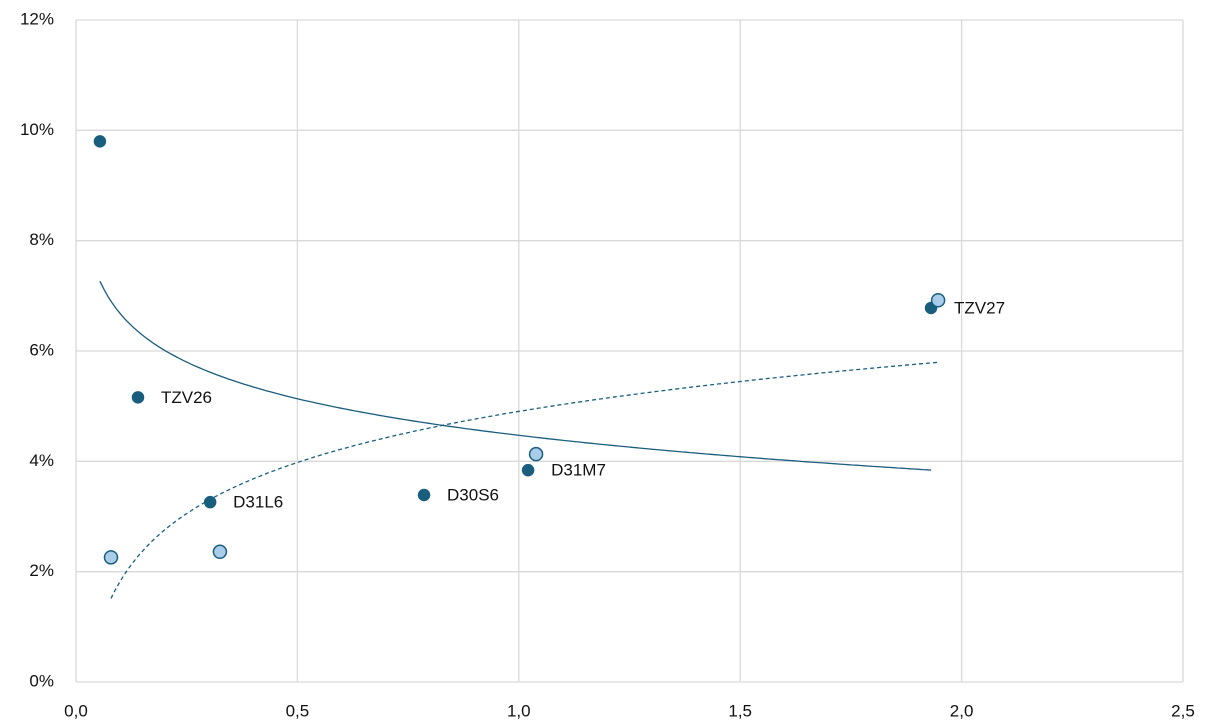 This screenshot has width=1206, height=725. Describe the element at coordinates (298, 710) in the screenshot. I see `x-tick-label: 0,5` at that location.